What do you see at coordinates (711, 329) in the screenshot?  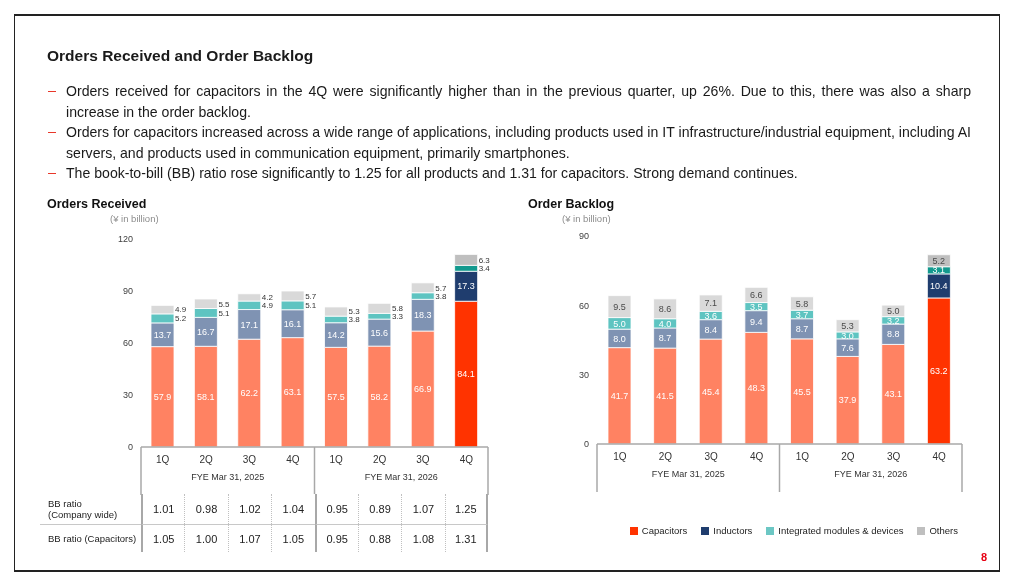 I see `data-label: 8.4` at bounding box center [711, 329].